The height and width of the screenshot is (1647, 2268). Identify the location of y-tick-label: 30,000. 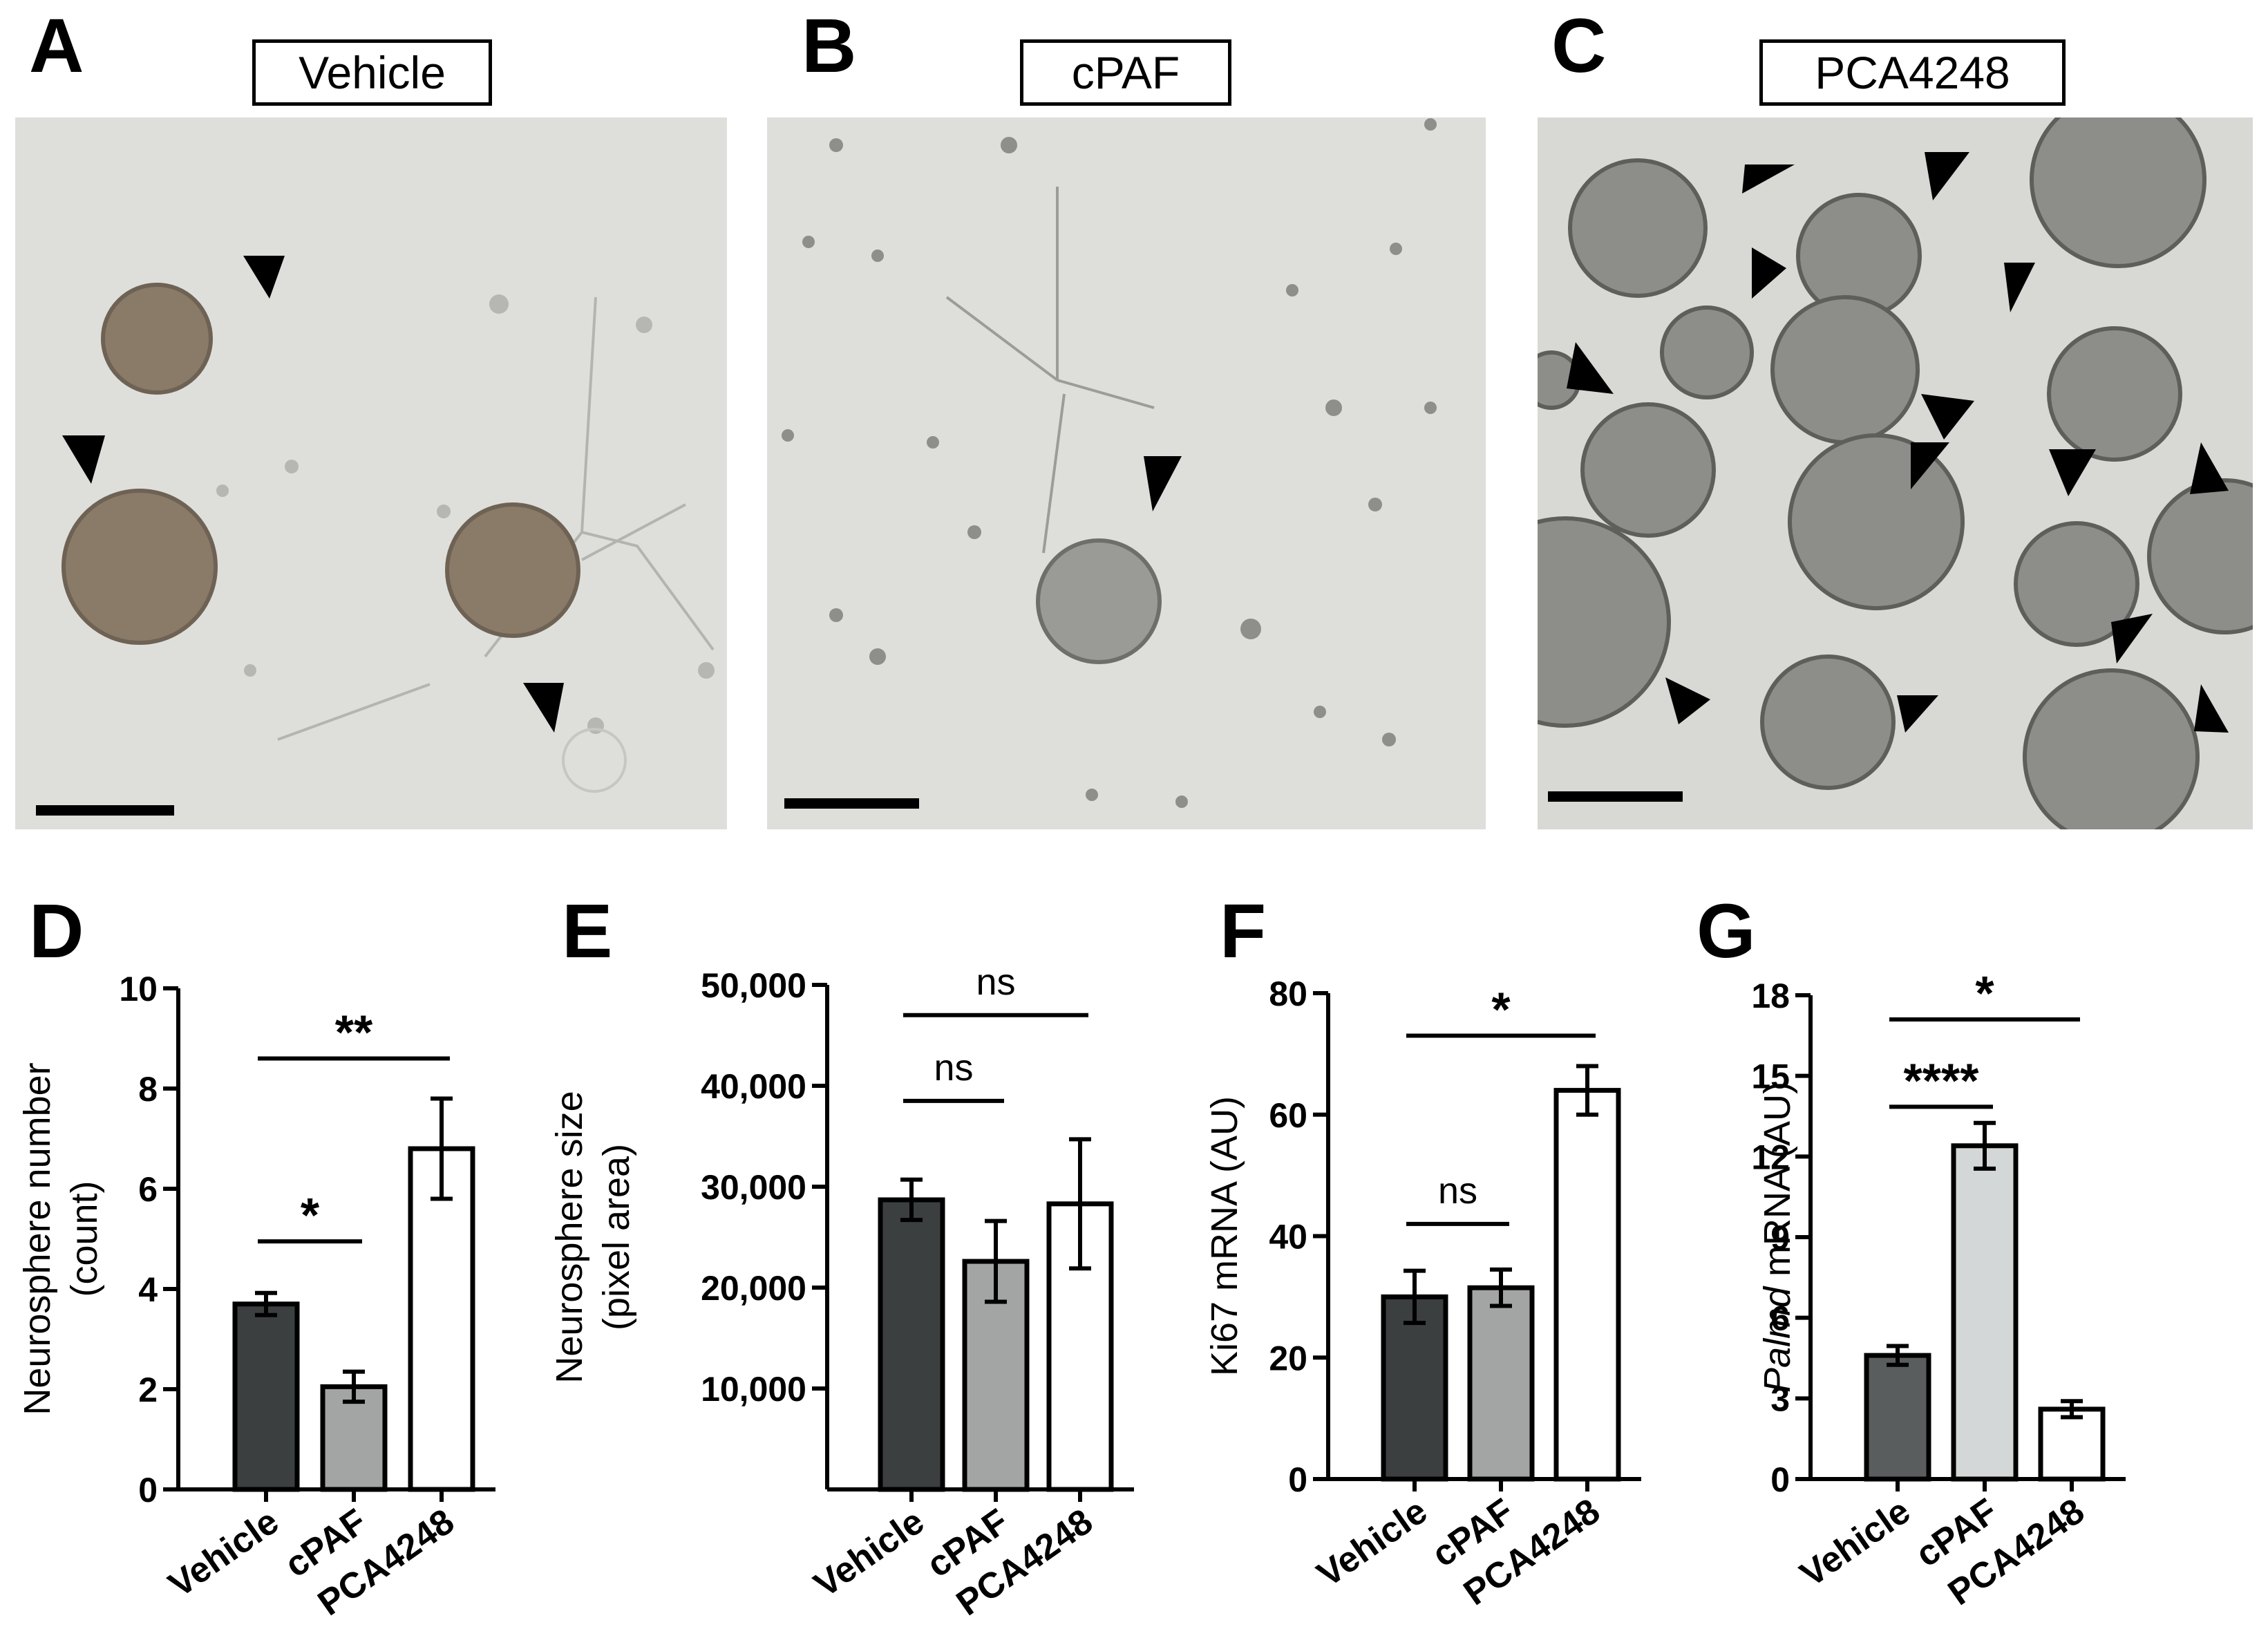
(753, 1187).